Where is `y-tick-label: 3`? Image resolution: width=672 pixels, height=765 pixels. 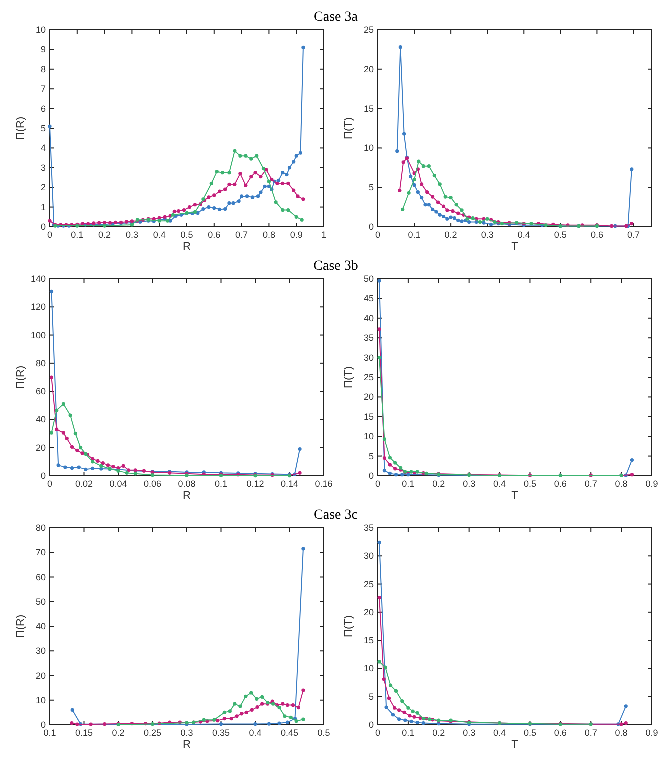
y-tick-label: 3 is located at coordinates (43, 167).